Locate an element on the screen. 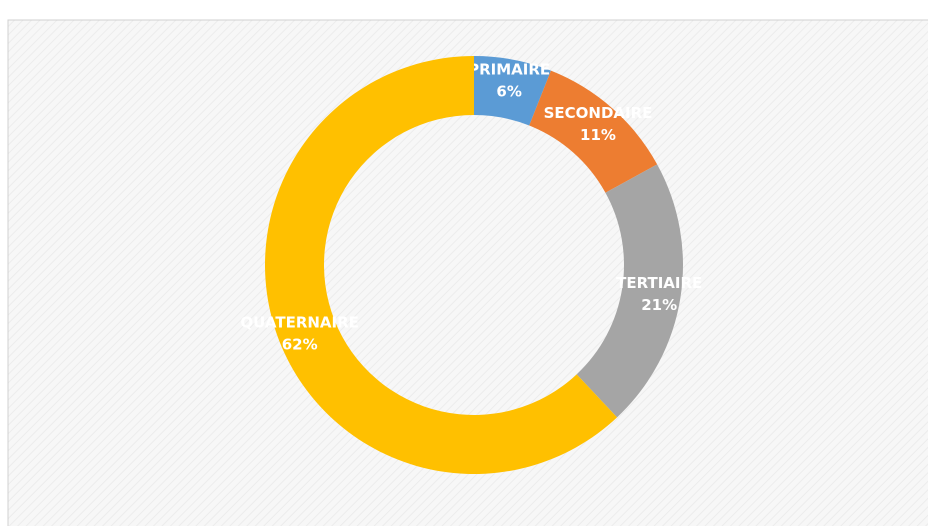 The height and width of the screenshot is (526, 928). slice-value: 11% is located at coordinates (598, 135).